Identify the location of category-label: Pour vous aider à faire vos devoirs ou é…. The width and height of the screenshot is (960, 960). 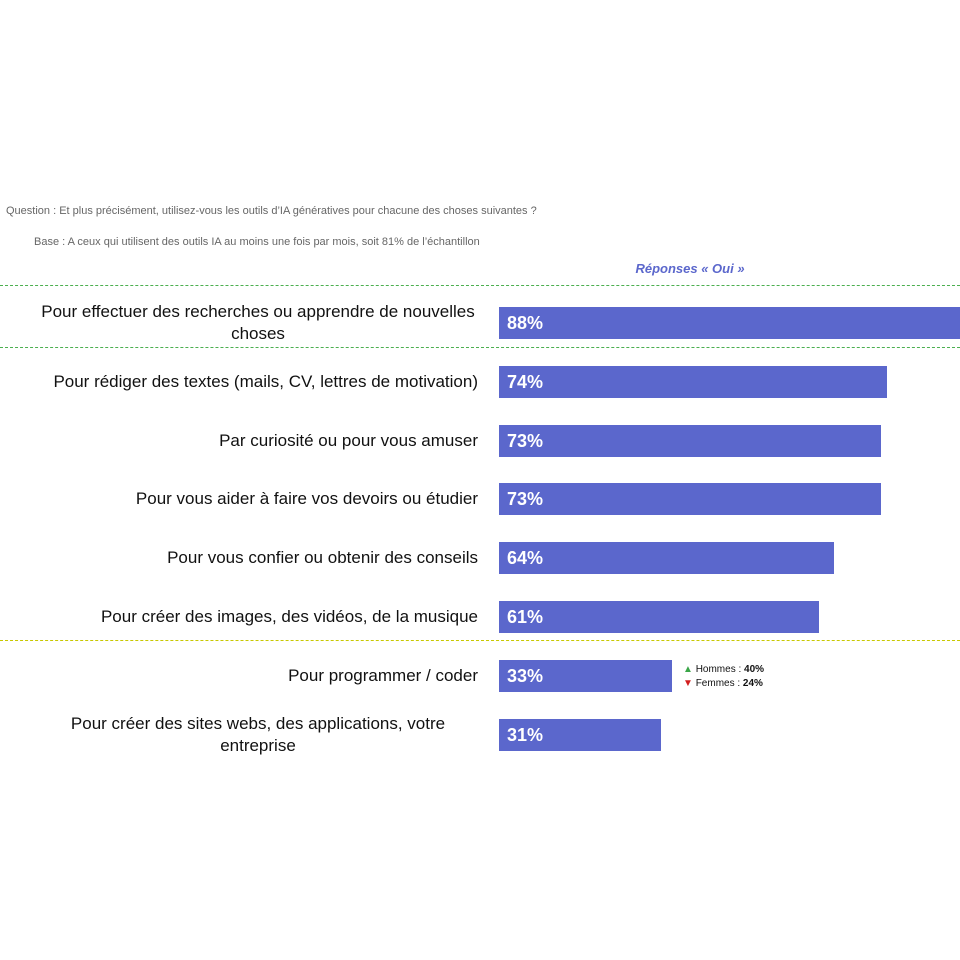
(306, 499).